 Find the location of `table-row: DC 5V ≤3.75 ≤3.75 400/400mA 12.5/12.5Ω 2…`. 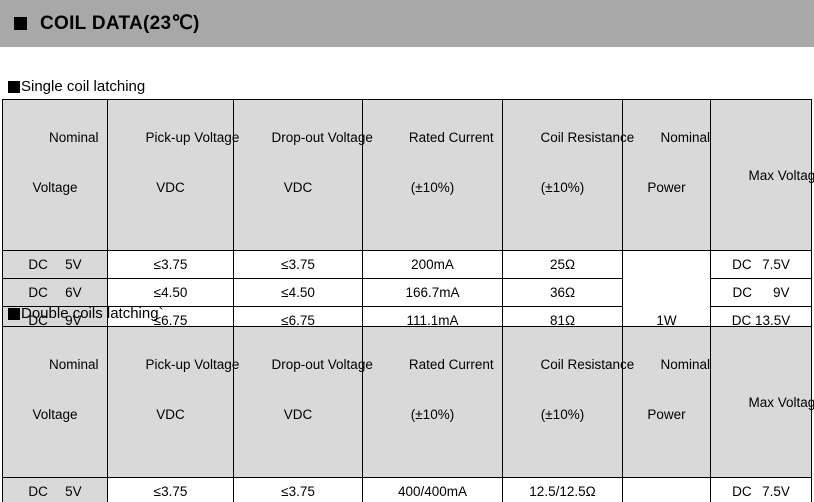

table-row: DC 5V ≤3.75 ≤3.75 400/400mA 12.5/12.5Ω 2… is located at coordinates (407, 489).